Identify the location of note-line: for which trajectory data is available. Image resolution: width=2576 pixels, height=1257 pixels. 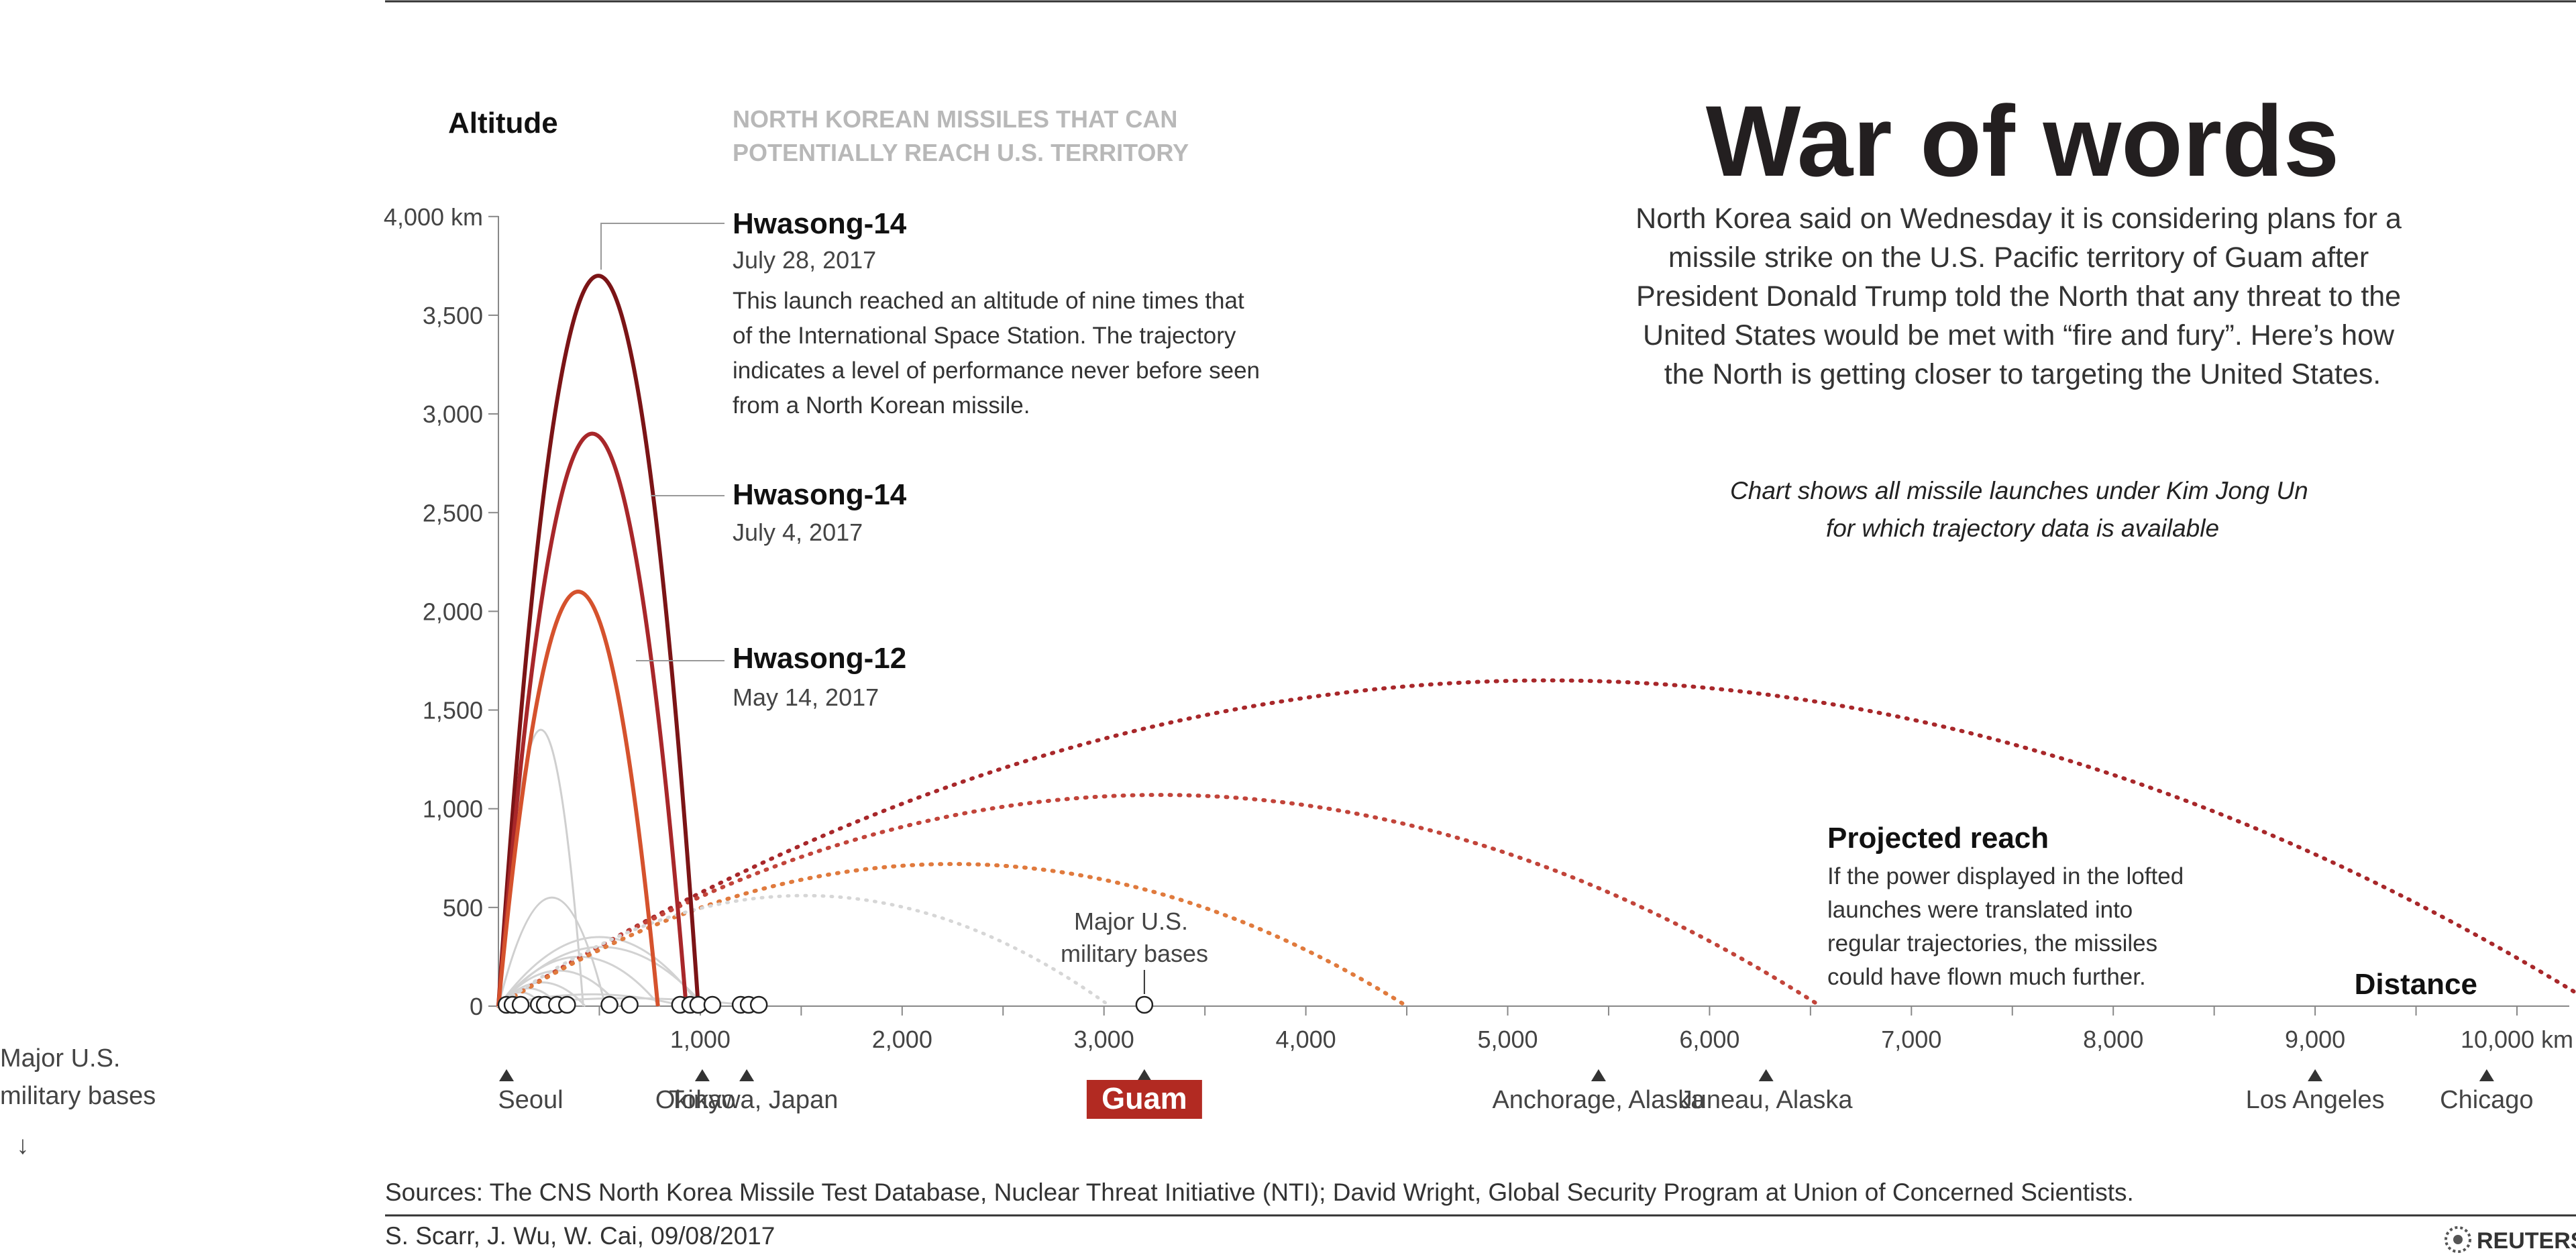
(2022, 528).